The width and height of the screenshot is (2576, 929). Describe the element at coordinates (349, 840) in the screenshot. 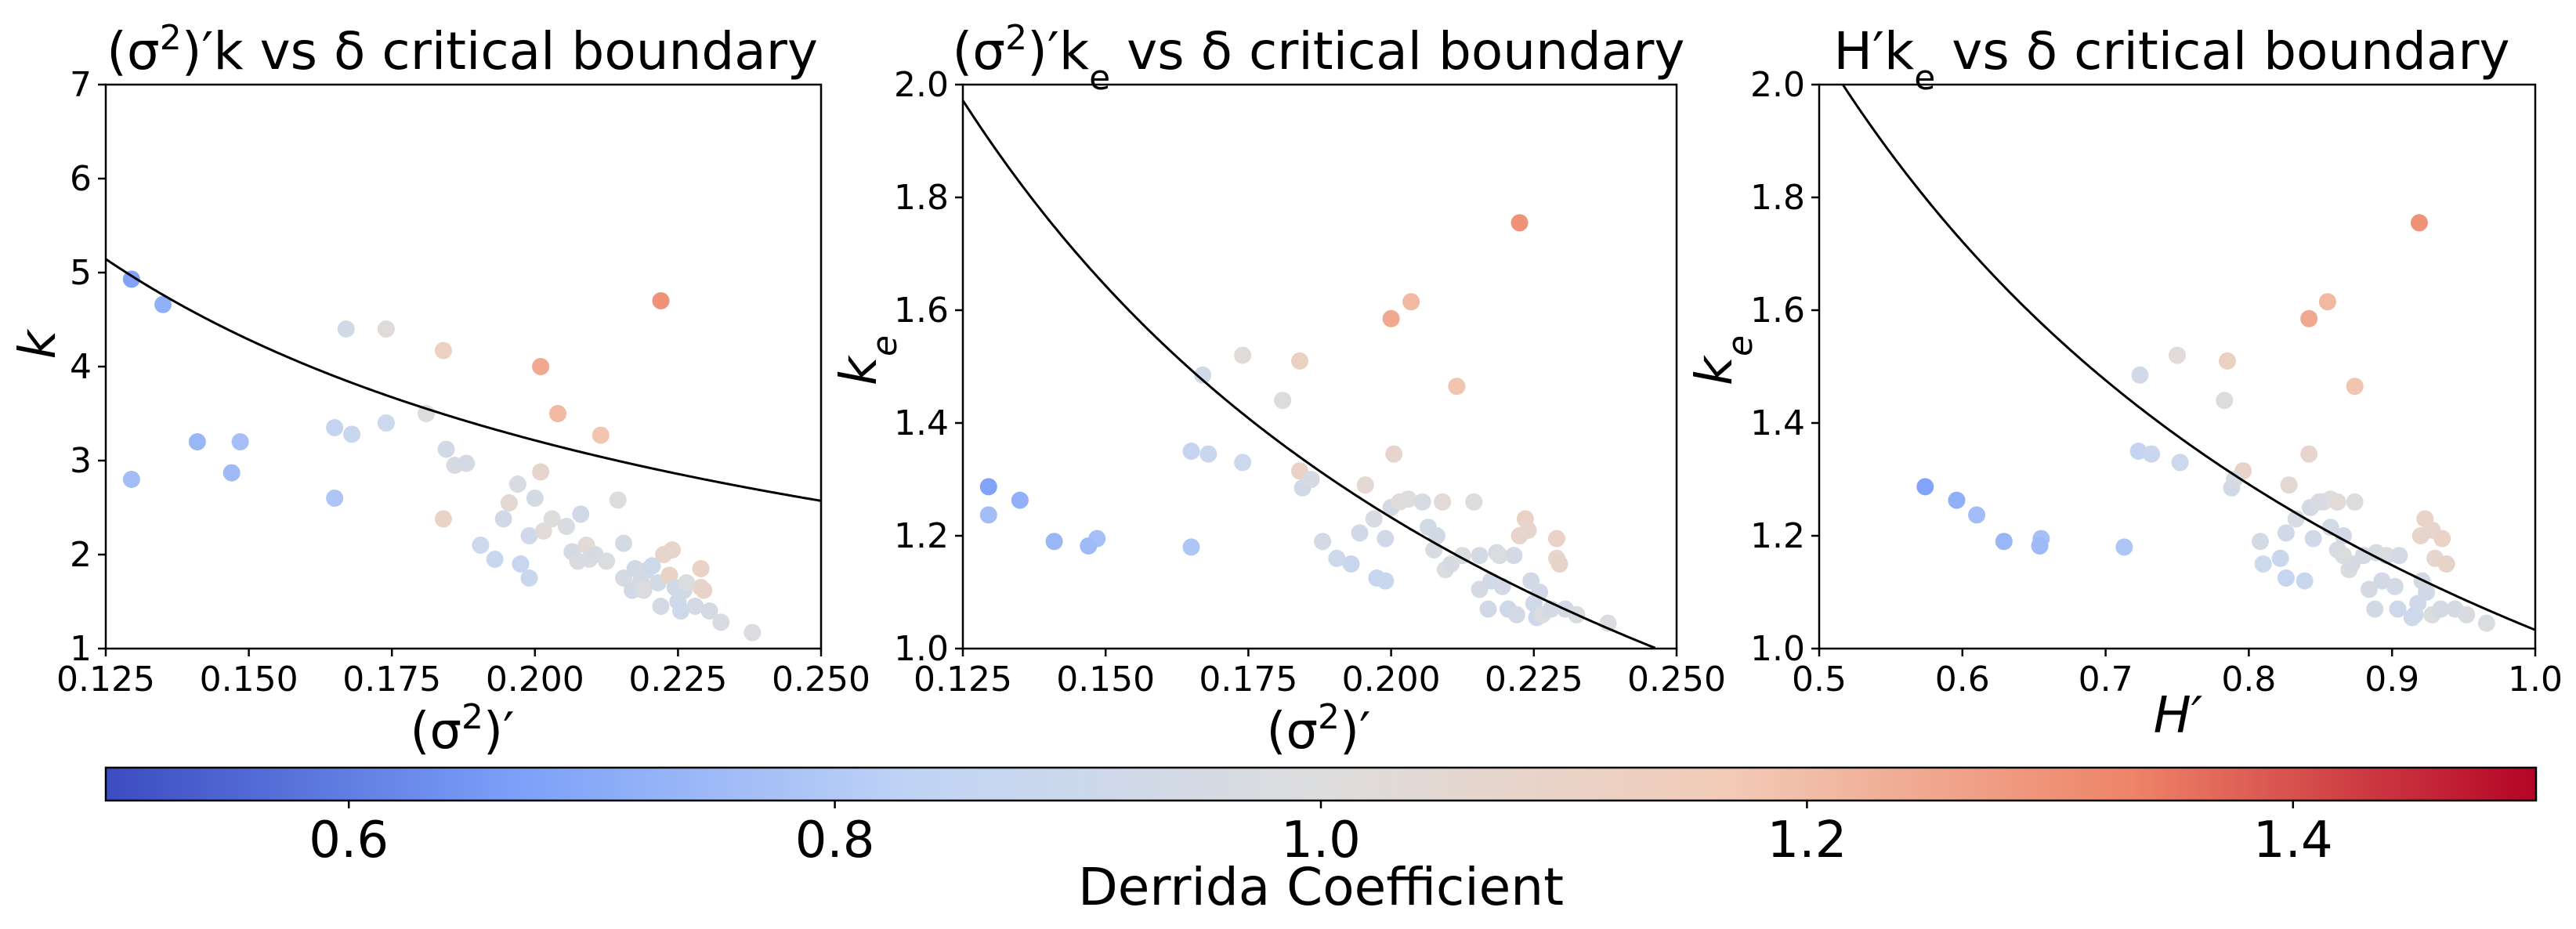

I see `colorbar-tick-label: 0.6` at that location.